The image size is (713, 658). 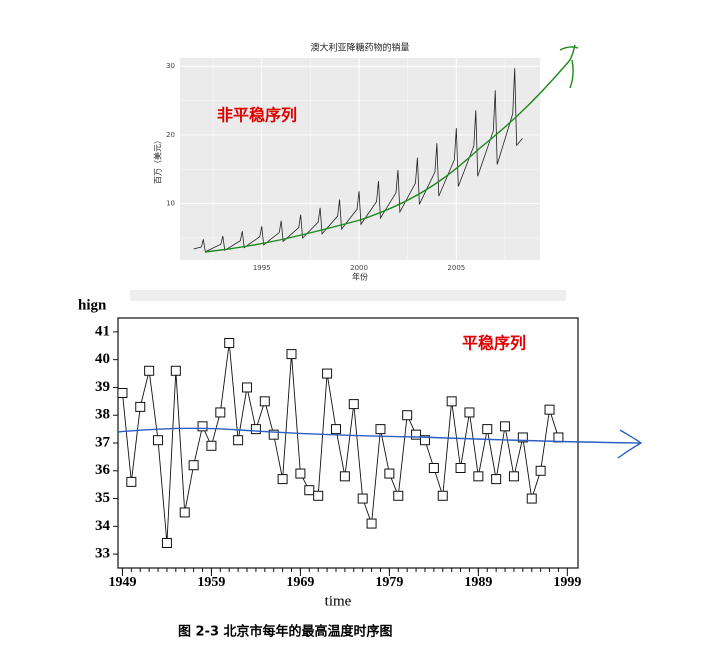 I want to click on annotation: 非平稳序列, so click(x=257, y=115).